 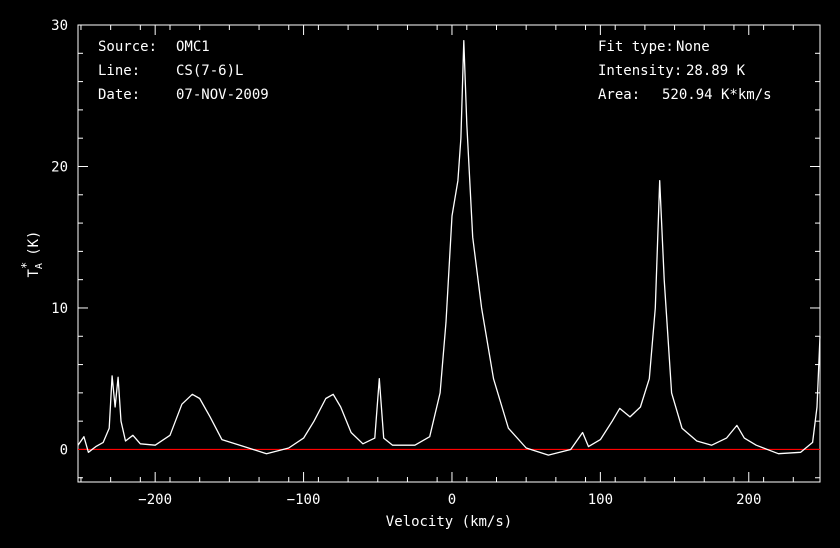 I want to click on y-tick-label: 0, so click(x=64, y=450).